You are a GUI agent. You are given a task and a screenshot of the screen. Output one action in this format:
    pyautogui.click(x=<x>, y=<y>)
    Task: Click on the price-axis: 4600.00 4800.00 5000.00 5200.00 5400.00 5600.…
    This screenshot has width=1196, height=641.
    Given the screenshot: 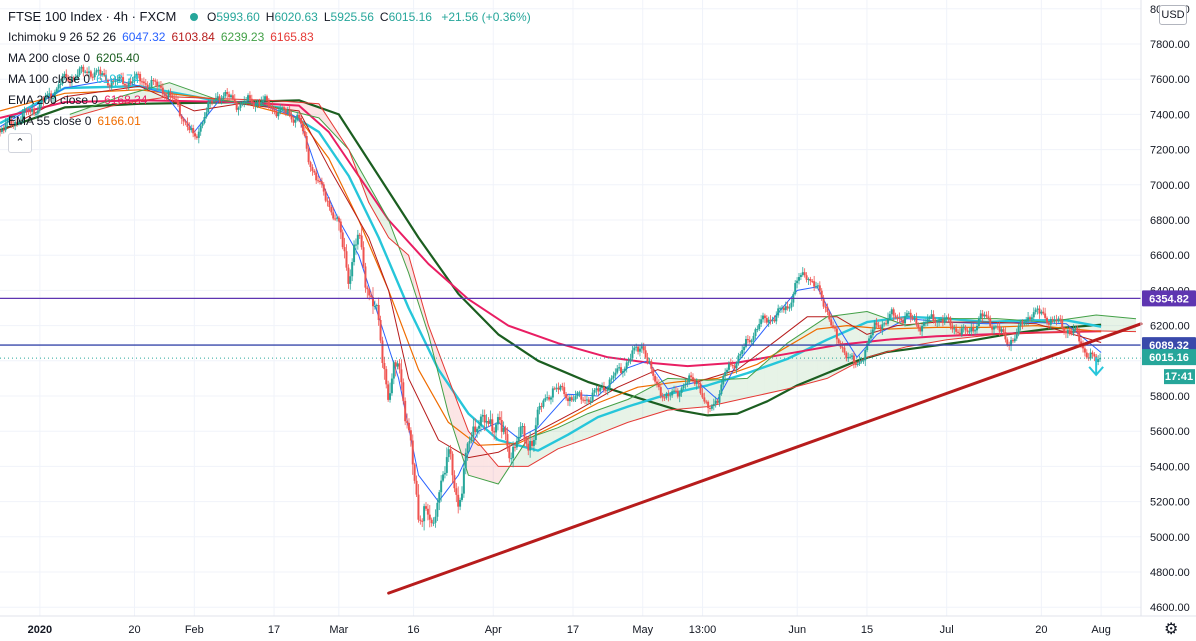 What is the action you would take?
    pyautogui.click(x=1170, y=309)
    